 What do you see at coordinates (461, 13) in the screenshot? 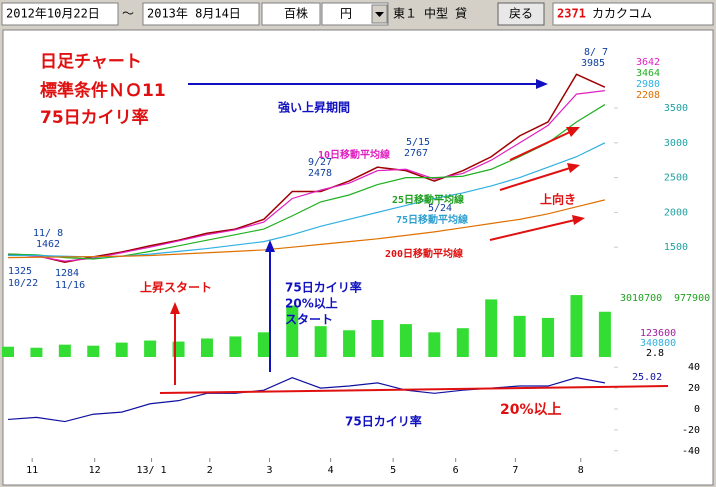
I see `lend: 貸` at bounding box center [461, 13].